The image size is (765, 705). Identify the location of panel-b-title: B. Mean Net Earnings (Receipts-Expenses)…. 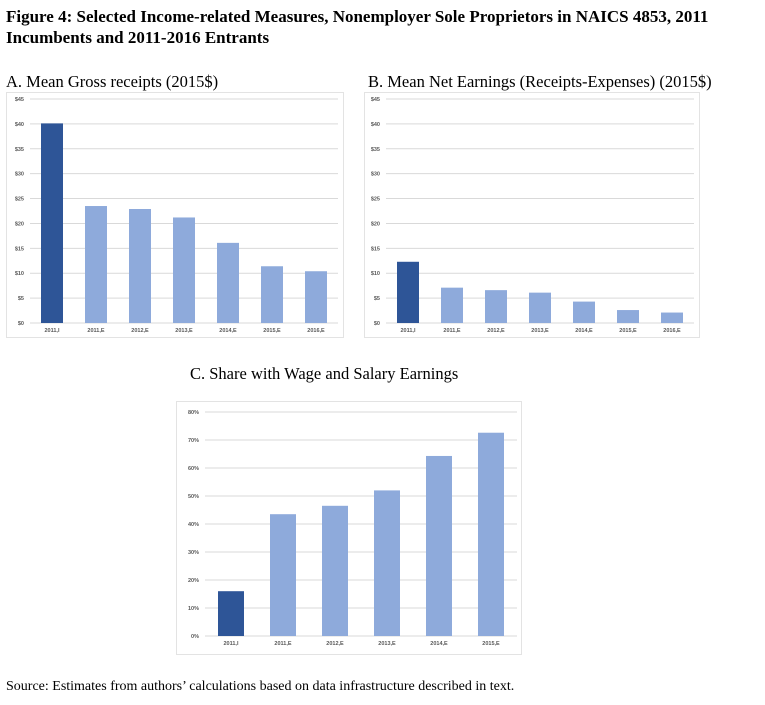
(540, 81).